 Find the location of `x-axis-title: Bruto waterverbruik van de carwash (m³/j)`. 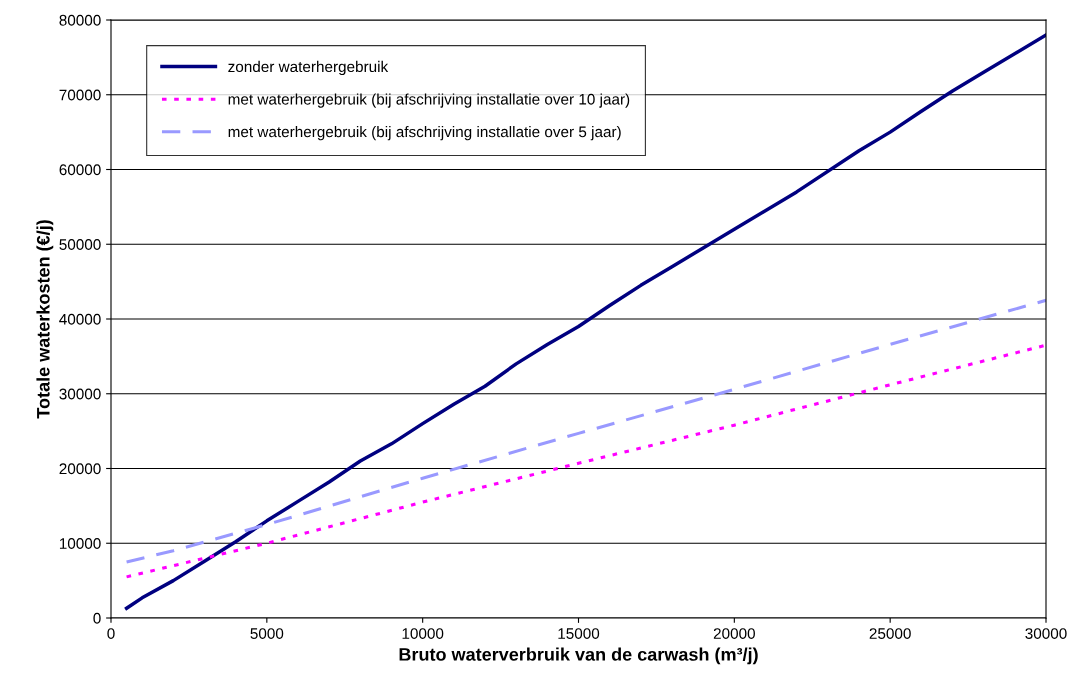

x-axis-title: Bruto waterverbruik van de carwash (m³/j) is located at coordinates (578, 656).